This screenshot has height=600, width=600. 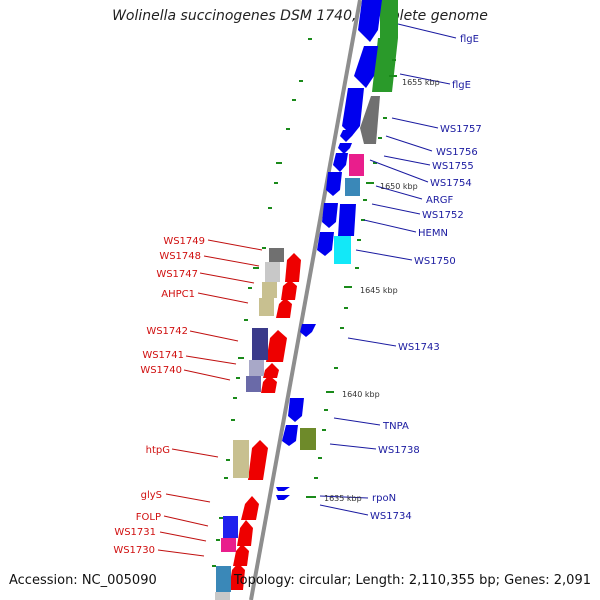 I want to click on gene-label: glyS, so click(x=151, y=495).